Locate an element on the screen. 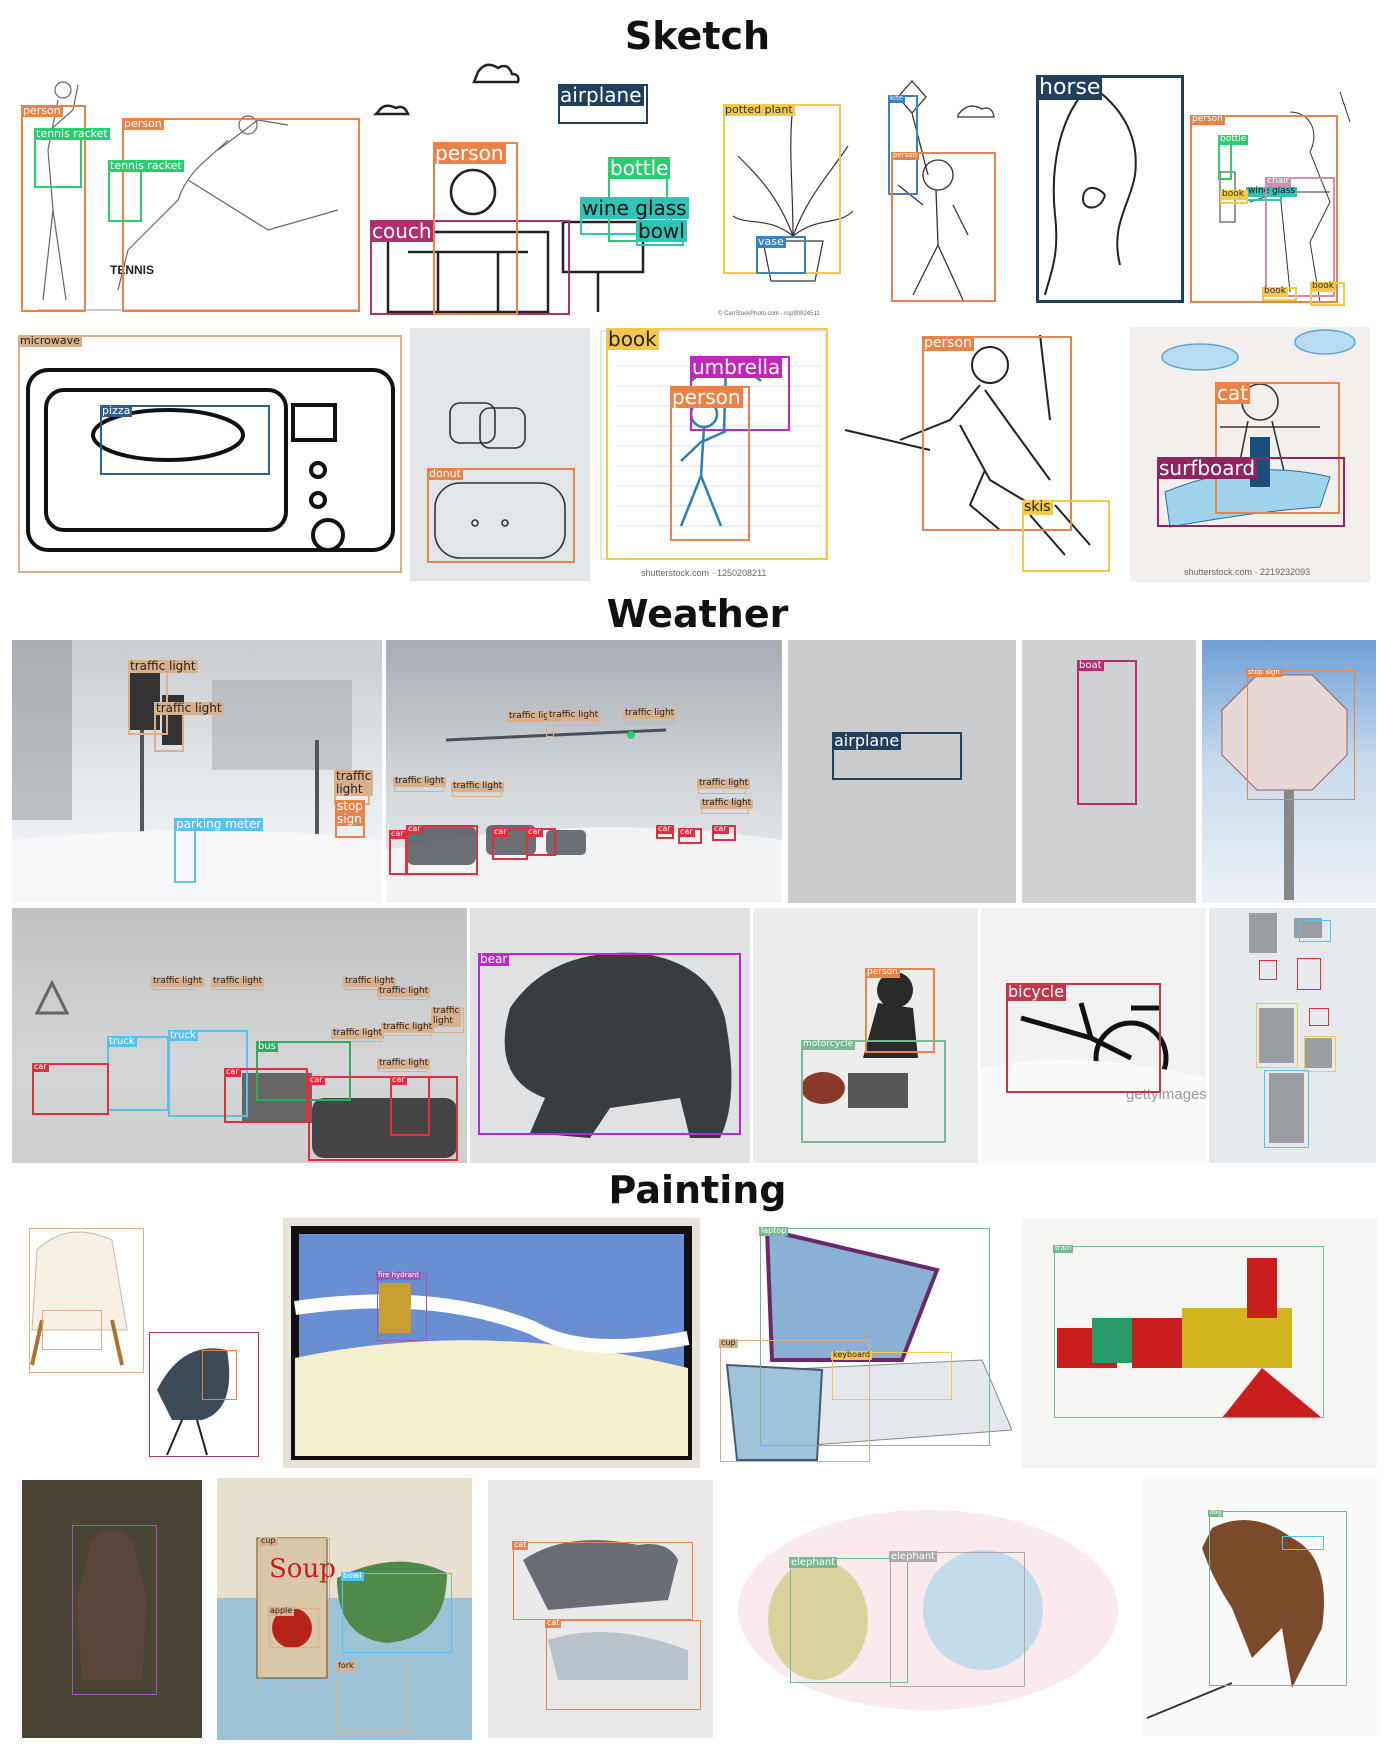 This screenshot has width=1395, height=1759. bbox-label: wine glass is located at coordinates (1272, 191).